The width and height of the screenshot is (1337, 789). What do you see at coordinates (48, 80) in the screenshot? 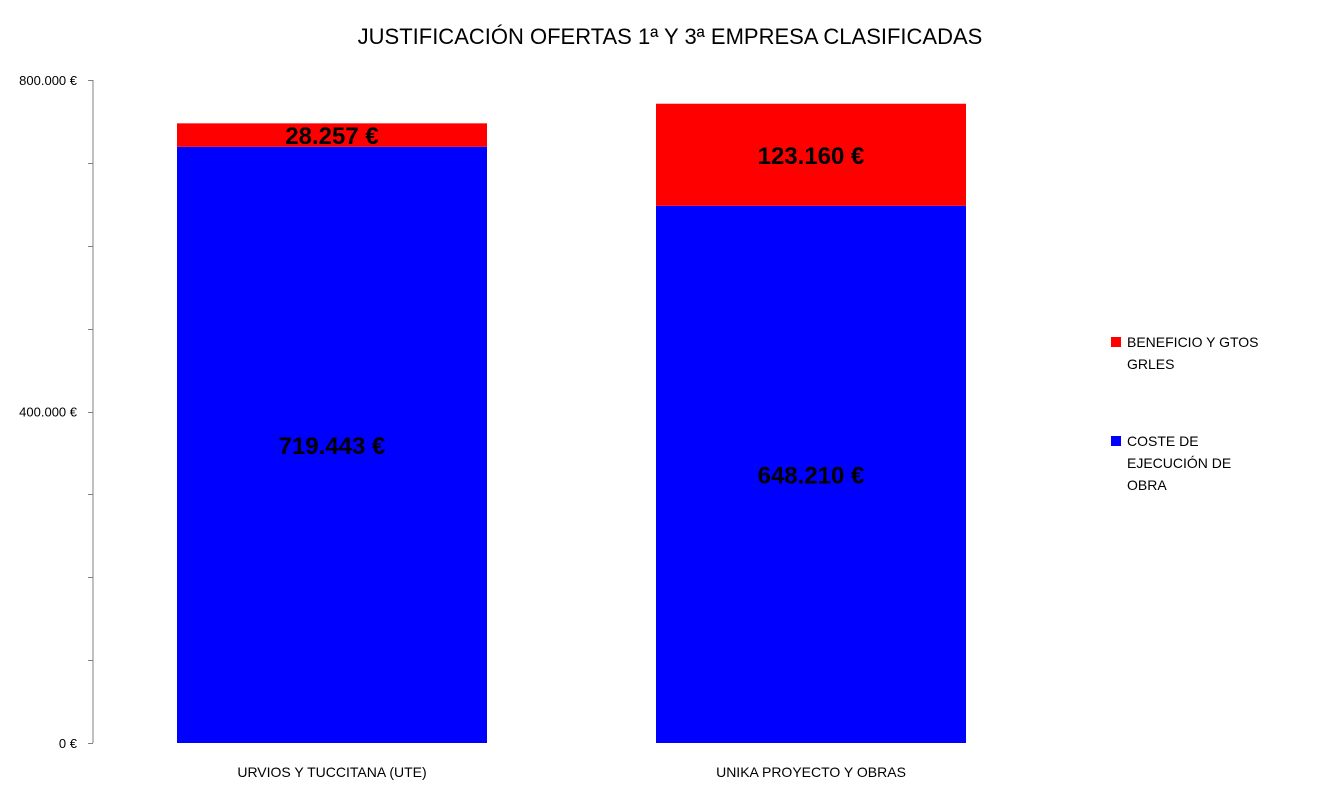
I see `y-tick-label: 800.000 €` at bounding box center [48, 80].